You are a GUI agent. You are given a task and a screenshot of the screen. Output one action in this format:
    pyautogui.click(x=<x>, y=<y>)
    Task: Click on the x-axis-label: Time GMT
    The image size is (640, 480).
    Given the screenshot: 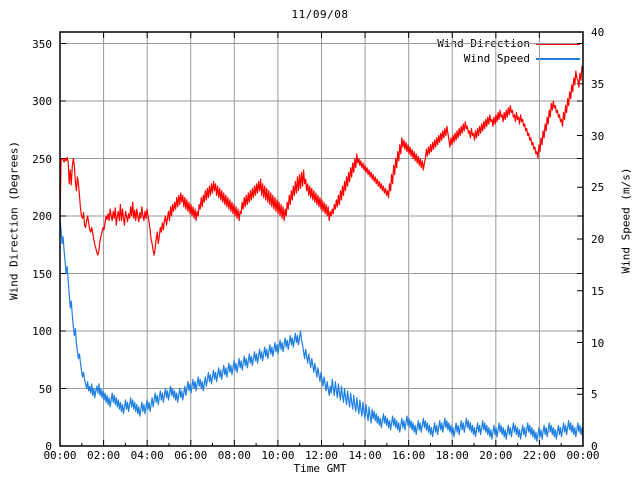 What is the action you would take?
    pyautogui.click(x=320, y=468)
    